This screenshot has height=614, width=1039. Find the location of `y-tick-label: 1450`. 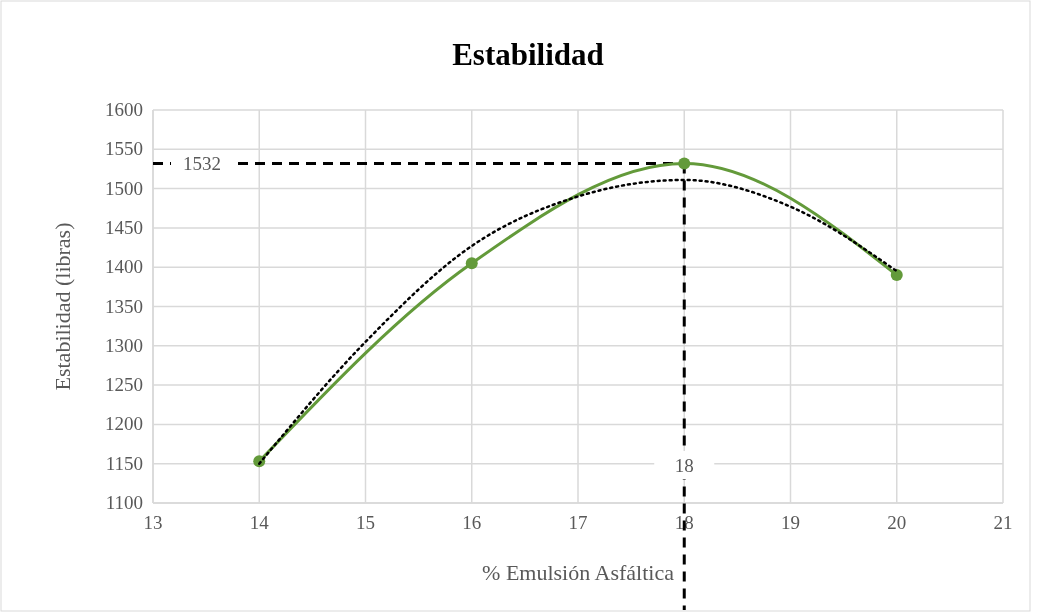

y-tick-label: 1450 is located at coordinates (124, 227).